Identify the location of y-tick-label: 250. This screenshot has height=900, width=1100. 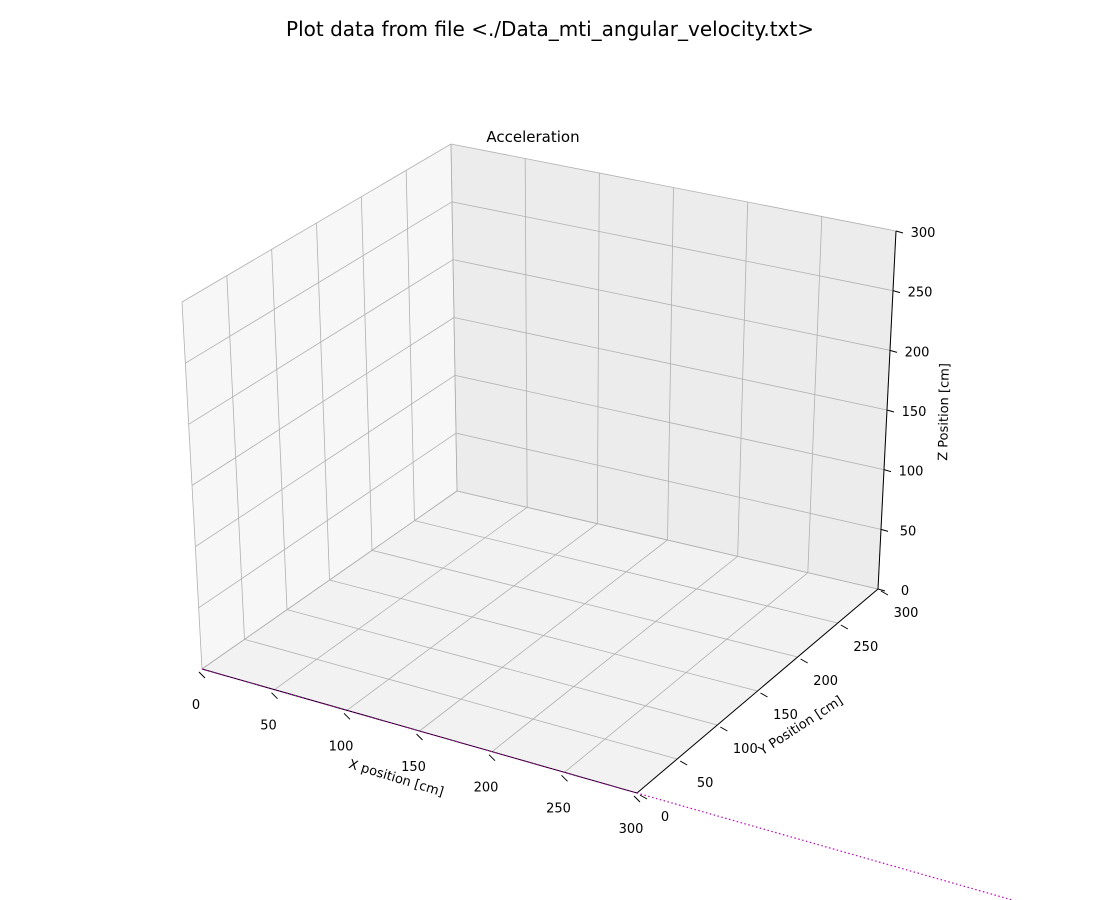
(865, 647).